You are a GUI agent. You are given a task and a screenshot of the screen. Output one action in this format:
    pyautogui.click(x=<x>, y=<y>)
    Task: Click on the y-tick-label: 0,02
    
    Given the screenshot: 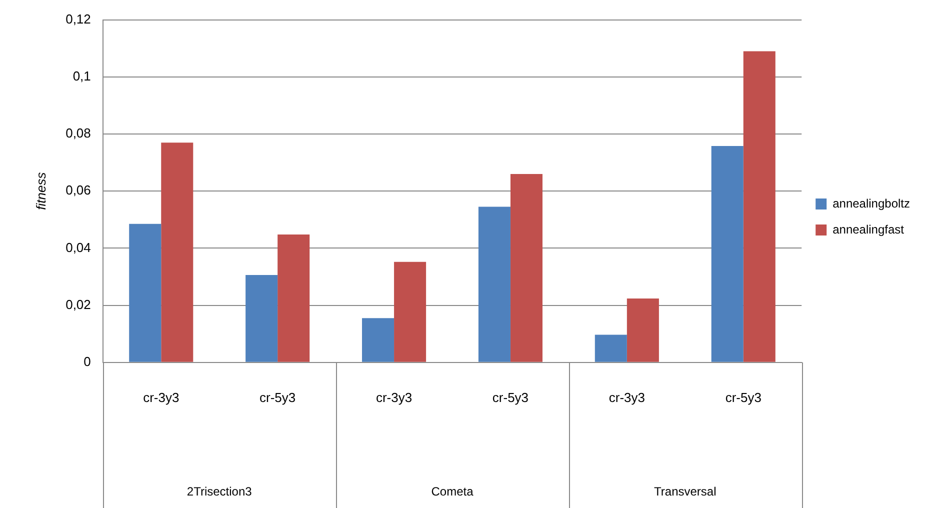 What is the action you would take?
    pyautogui.click(x=78, y=304)
    